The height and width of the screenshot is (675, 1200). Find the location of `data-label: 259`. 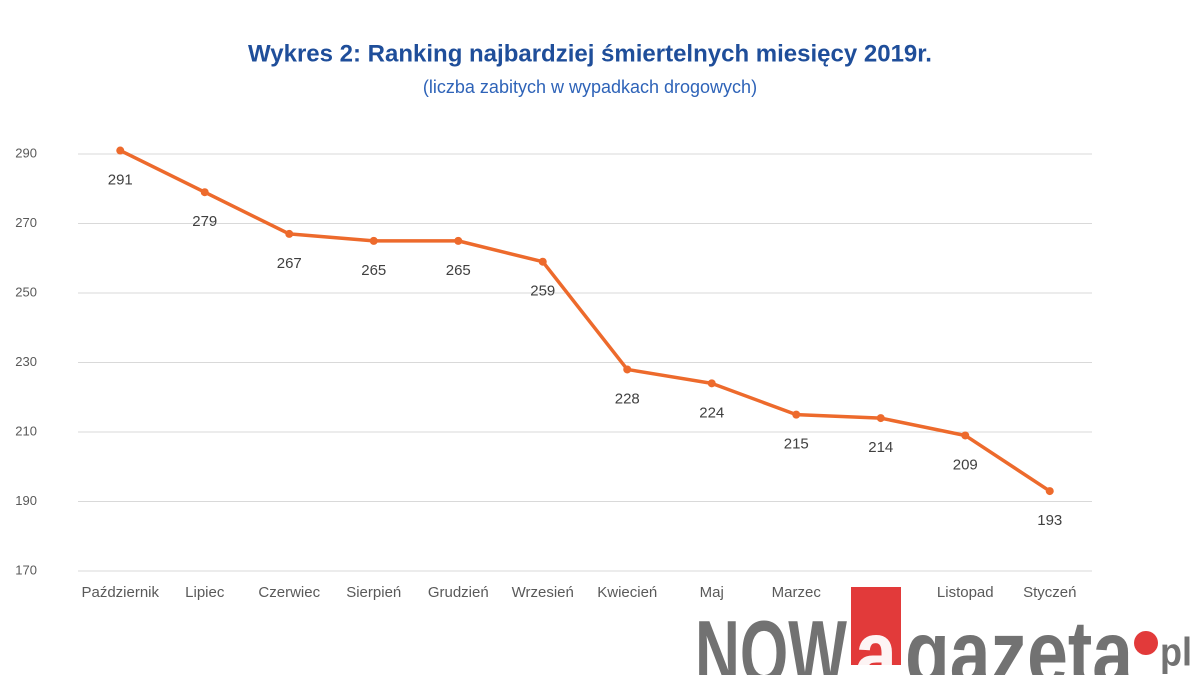

data-label: 259 is located at coordinates (542, 291).